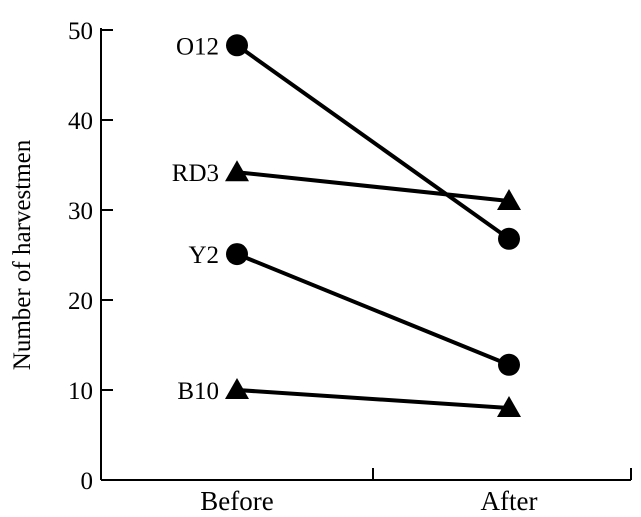  What do you see at coordinates (80, 391) in the screenshot?
I see `y-tick-label: 10` at bounding box center [80, 391].